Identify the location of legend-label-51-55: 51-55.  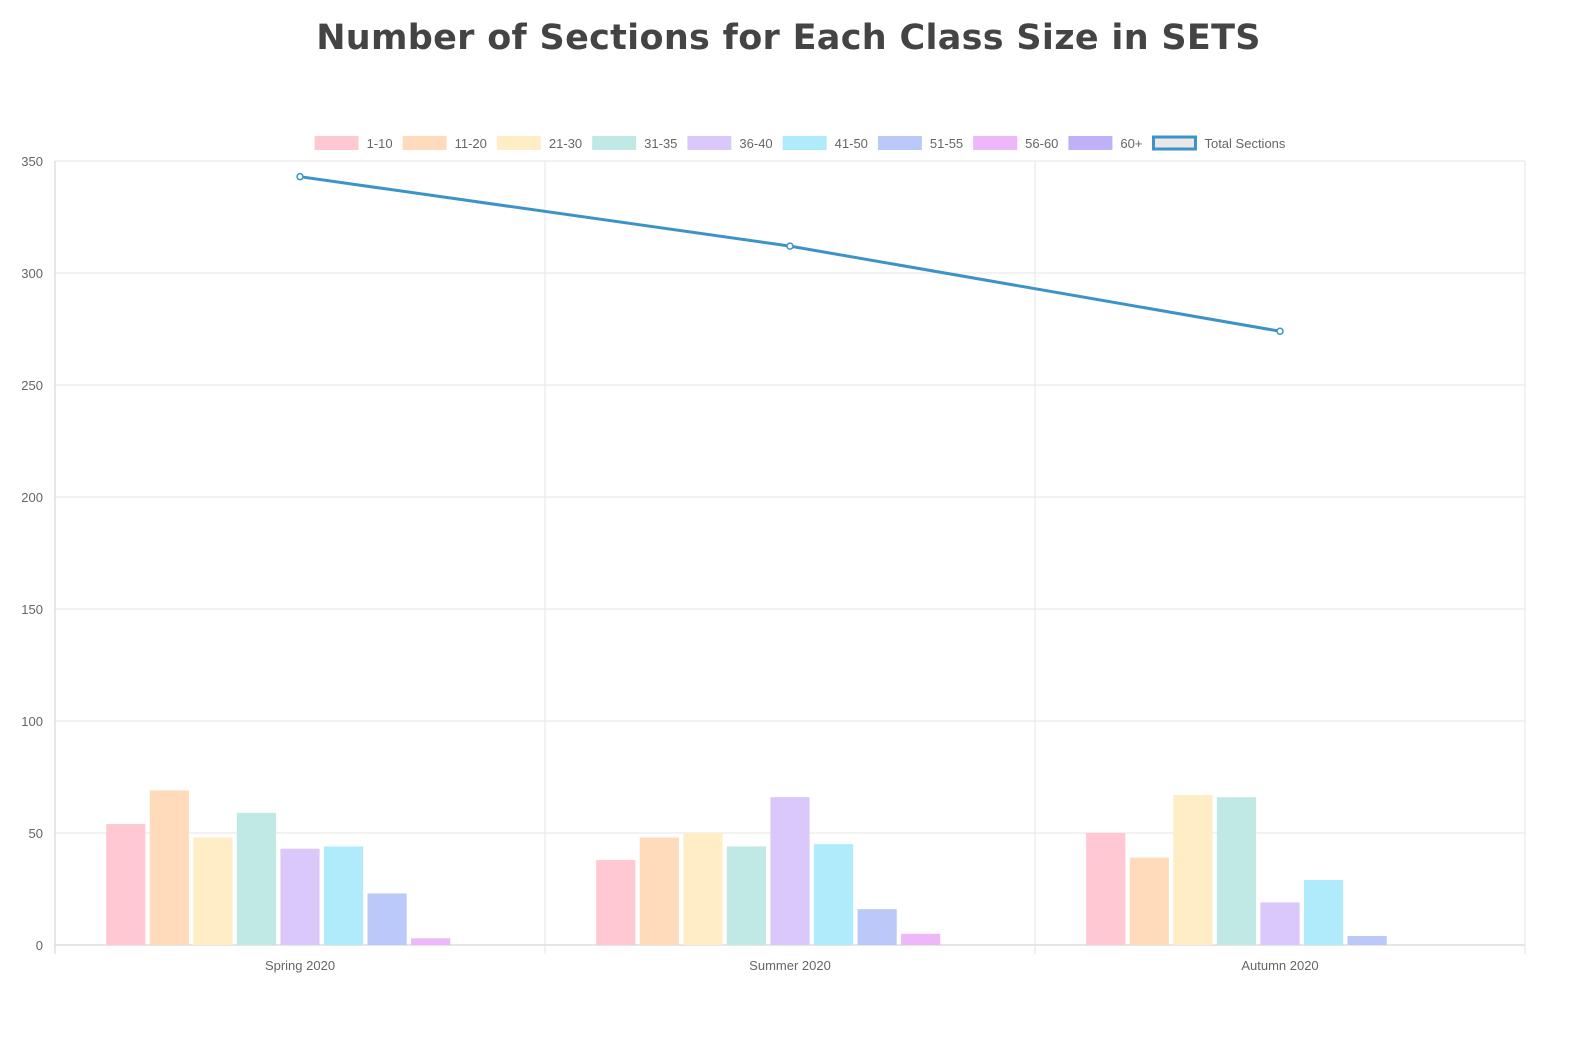
(946, 143).